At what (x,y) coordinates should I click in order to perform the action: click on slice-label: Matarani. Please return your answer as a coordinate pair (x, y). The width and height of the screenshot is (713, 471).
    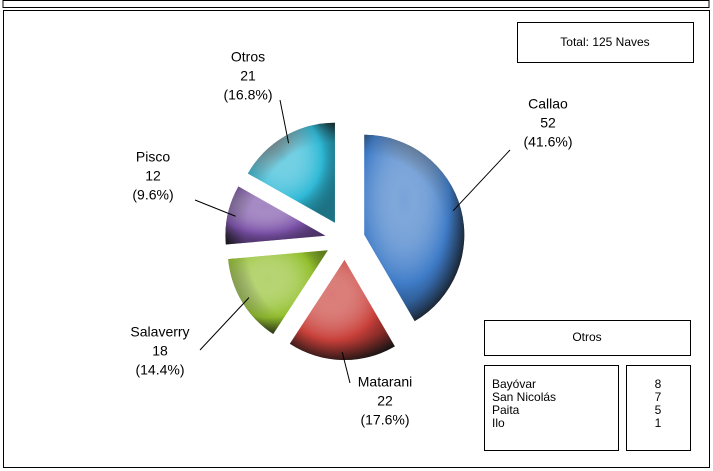
    Looking at the image, I should click on (385, 382).